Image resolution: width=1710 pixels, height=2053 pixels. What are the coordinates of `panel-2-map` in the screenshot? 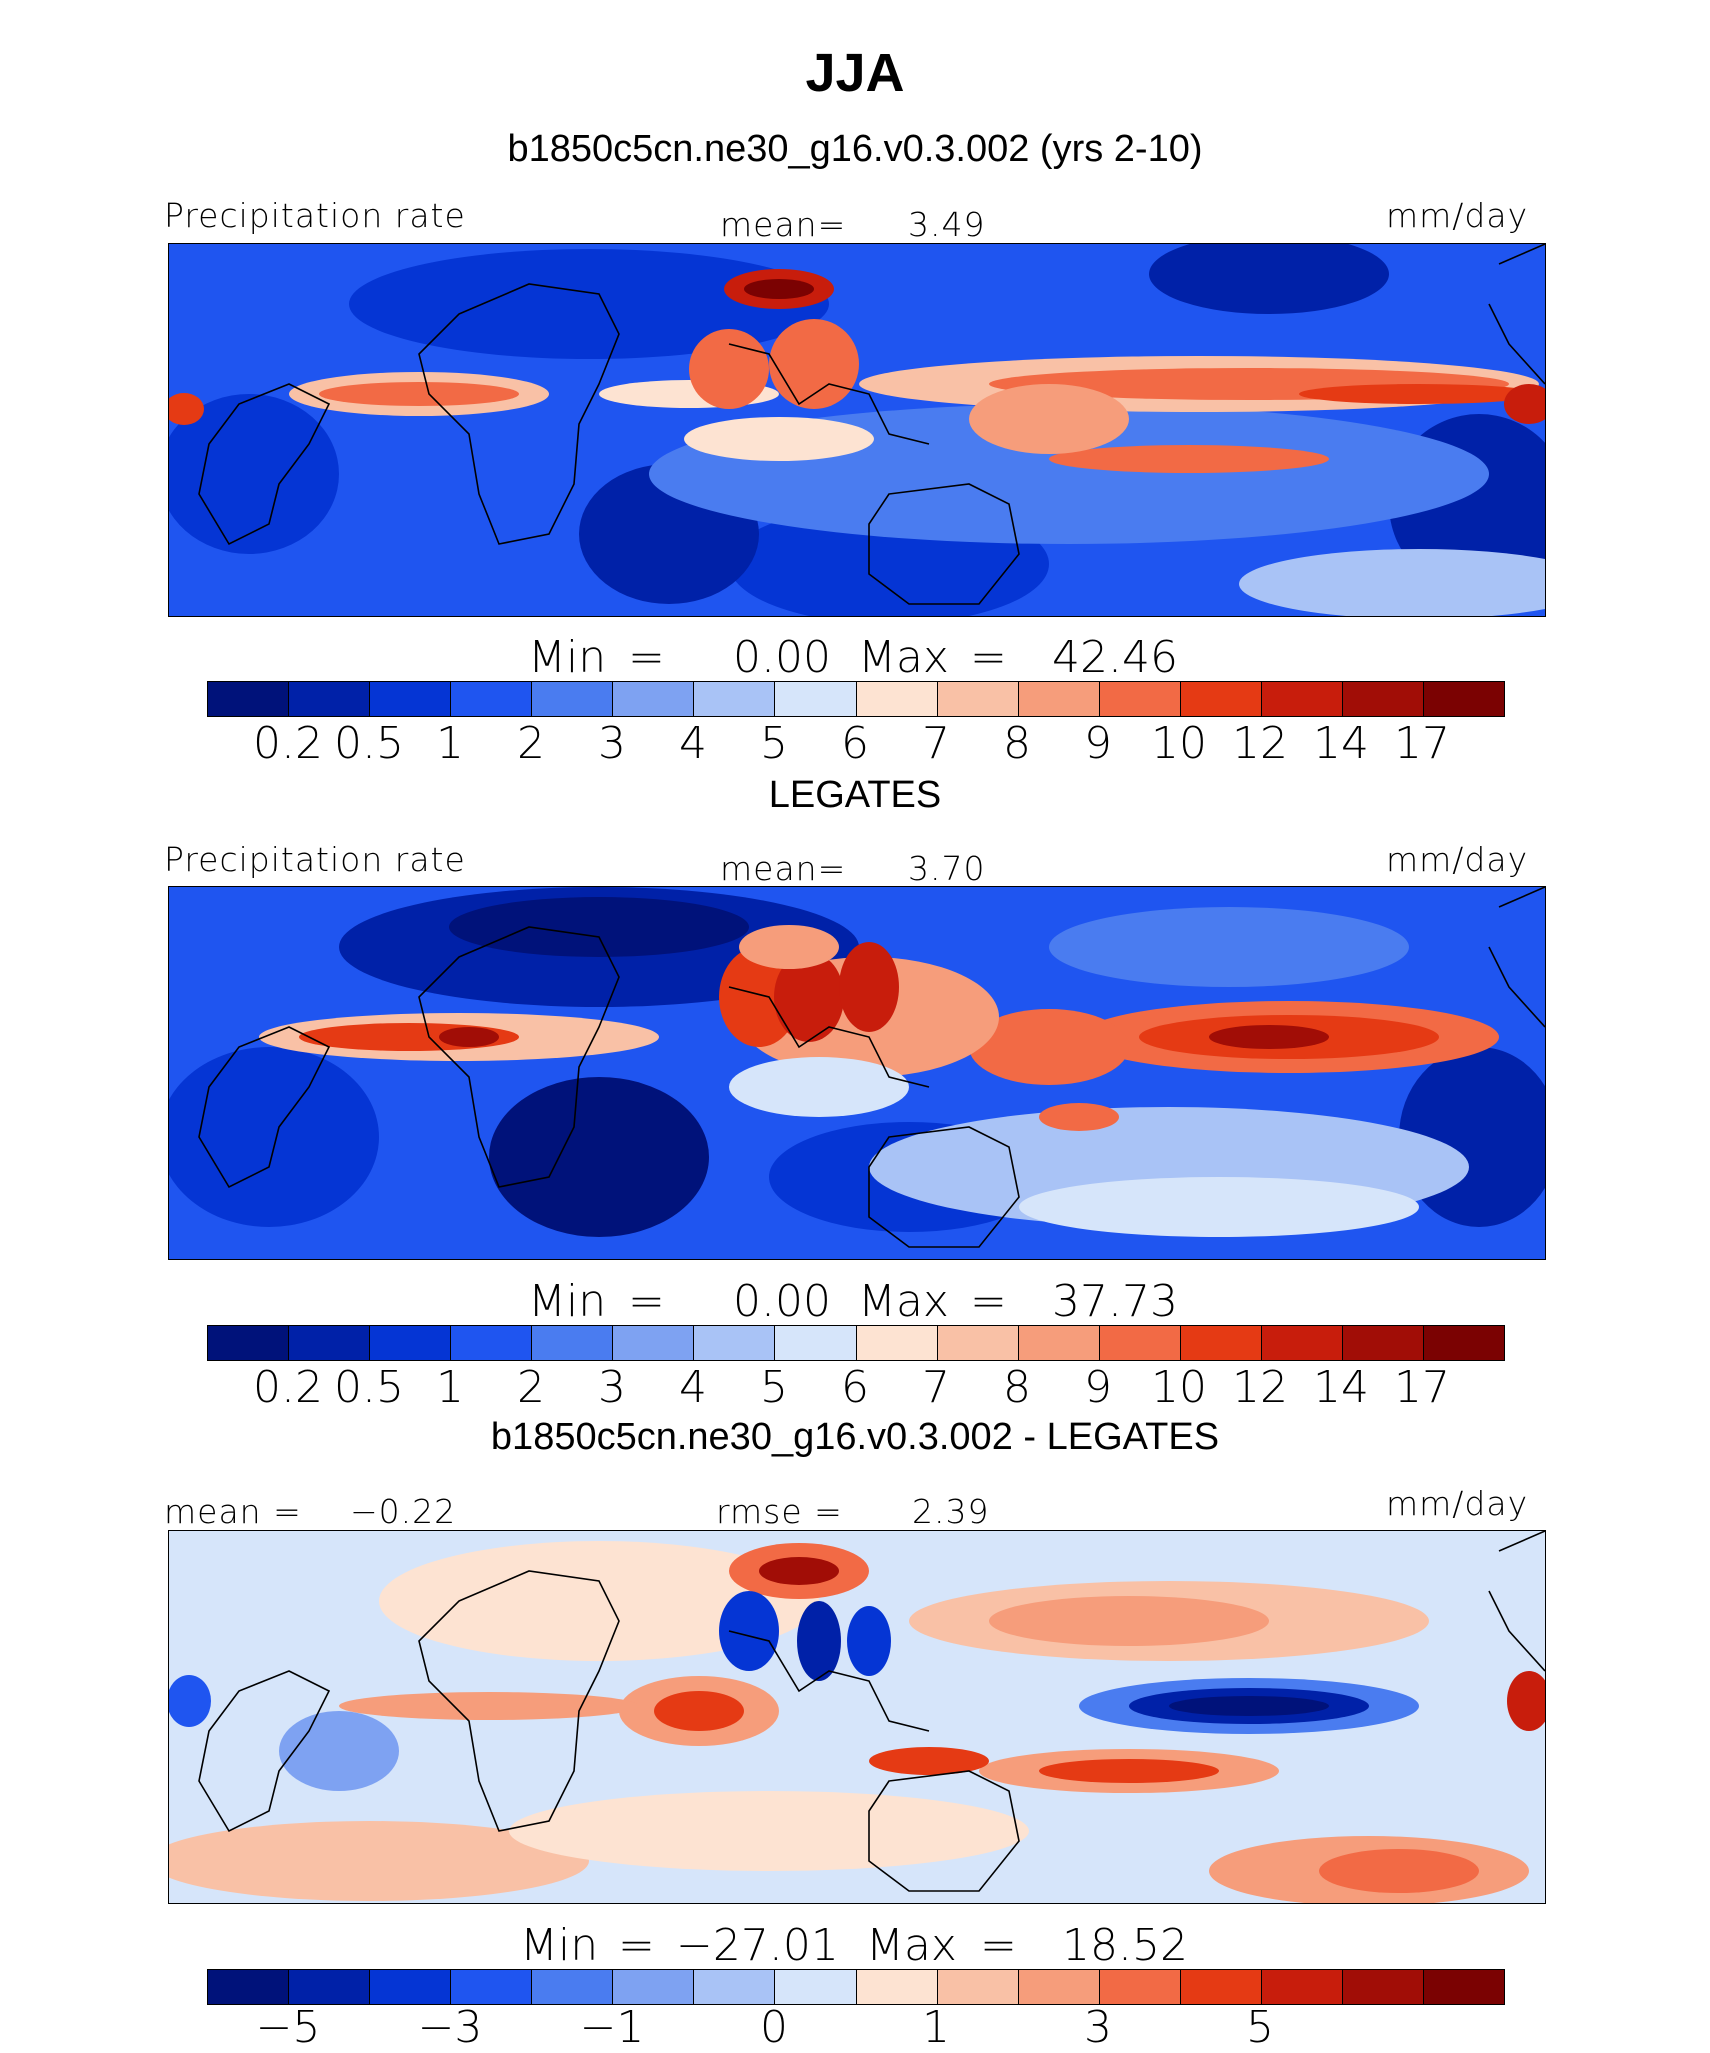 It's located at (857, 1073).